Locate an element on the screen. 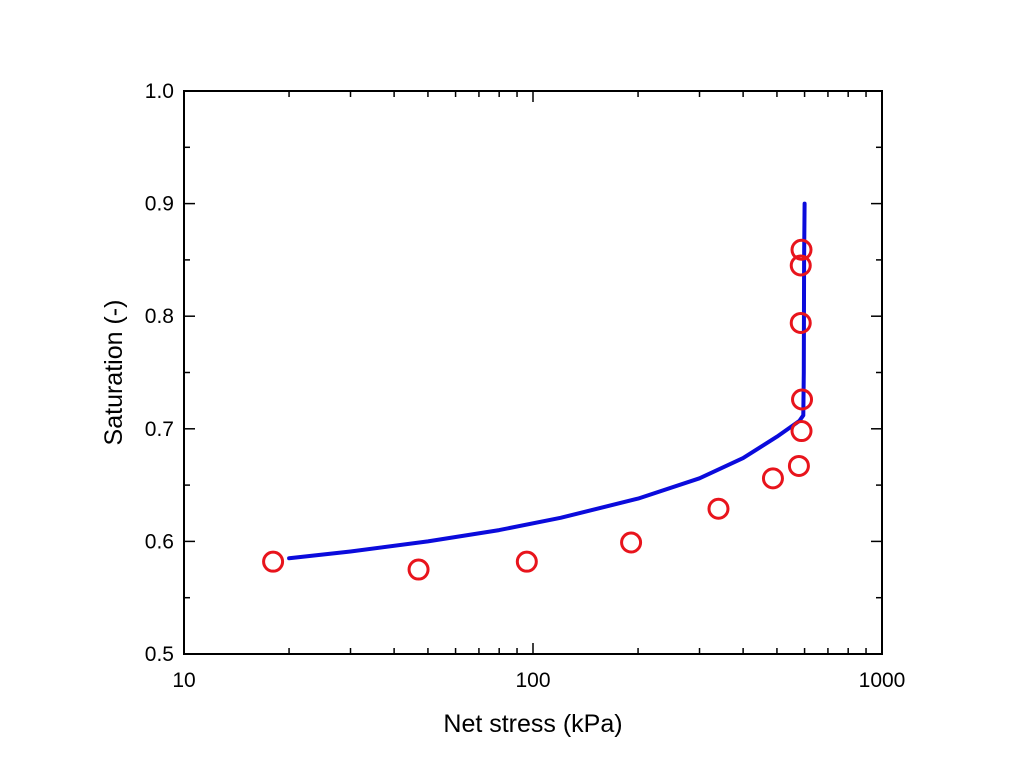 The width and height of the screenshot is (1024, 784). y-axis-title: Saturation (-) is located at coordinates (114, 373).